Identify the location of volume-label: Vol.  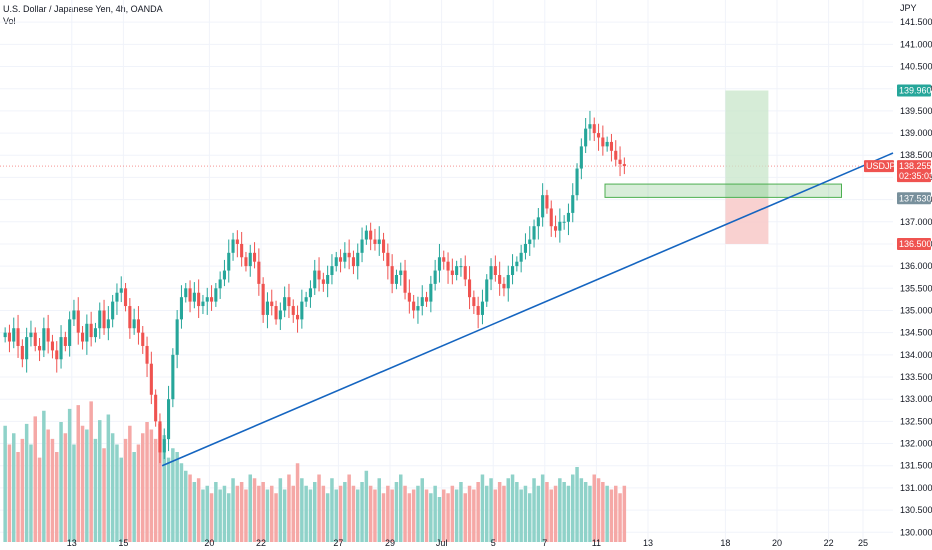
(9, 21).